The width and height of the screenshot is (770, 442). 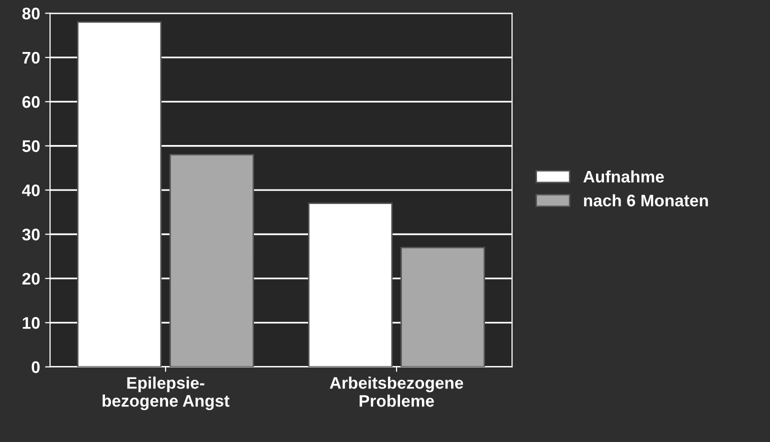 I want to click on y-tick-label: 60, so click(x=31, y=102).